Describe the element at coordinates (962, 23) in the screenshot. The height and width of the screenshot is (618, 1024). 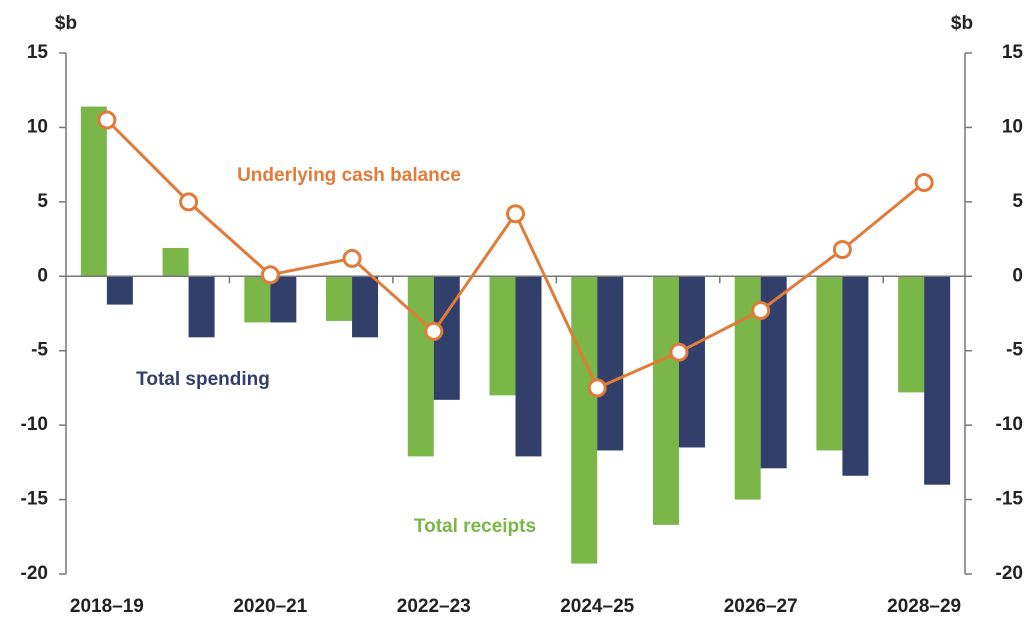
I see `y2-axis-label: $b` at that location.